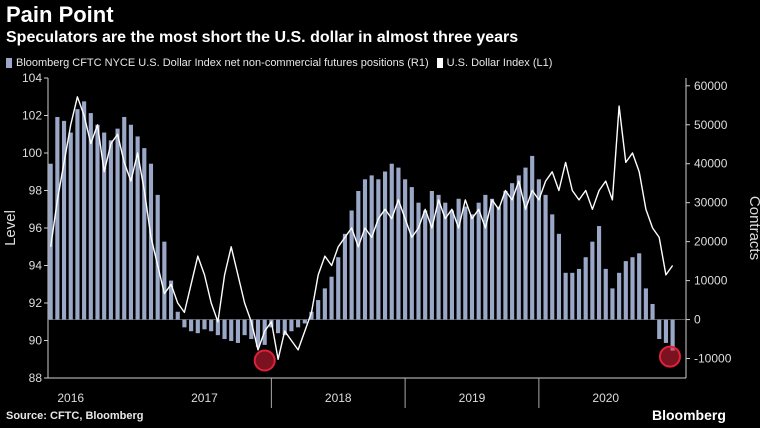  What do you see at coordinates (36, 191) in the screenshot?
I see `left-tick-label: 98` at bounding box center [36, 191].